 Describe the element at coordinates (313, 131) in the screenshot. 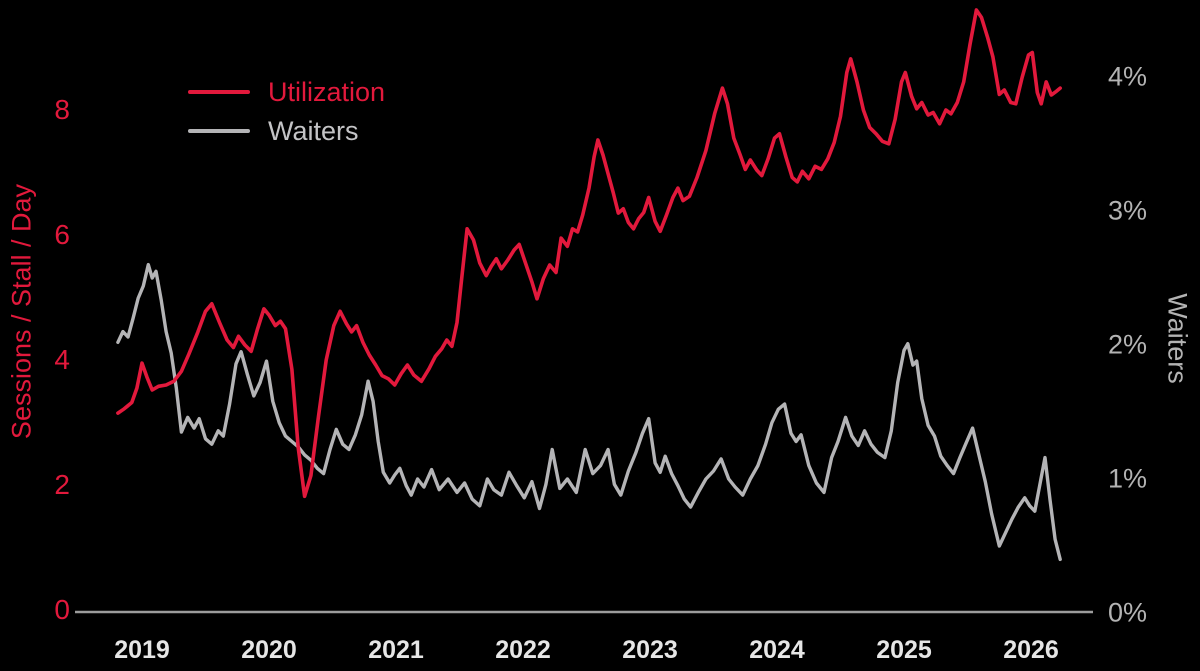

I see `waiters-legend-label: Waiters` at that location.